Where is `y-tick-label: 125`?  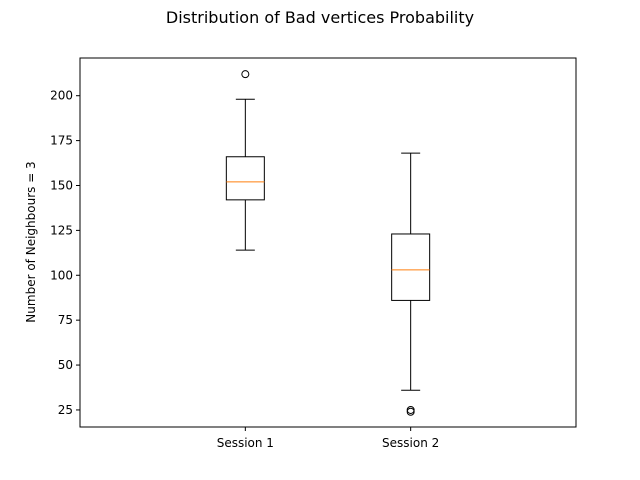
y-tick-label: 125 is located at coordinates (61, 230).